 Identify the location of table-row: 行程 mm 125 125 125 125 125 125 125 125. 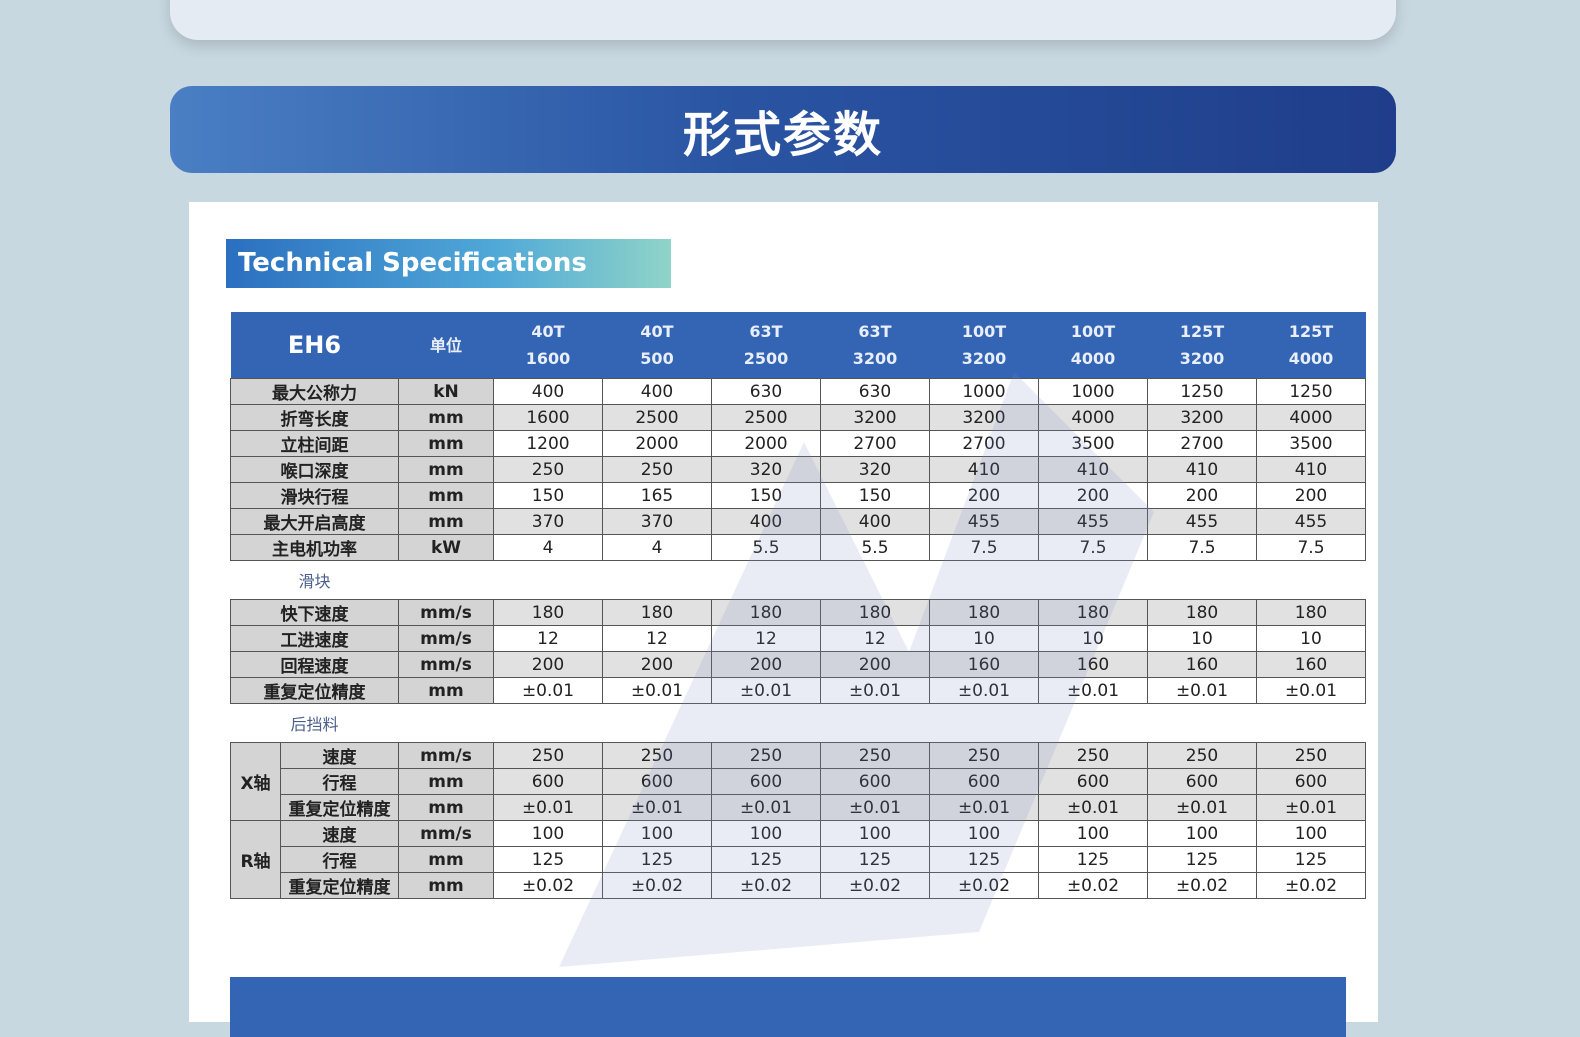
(798, 859).